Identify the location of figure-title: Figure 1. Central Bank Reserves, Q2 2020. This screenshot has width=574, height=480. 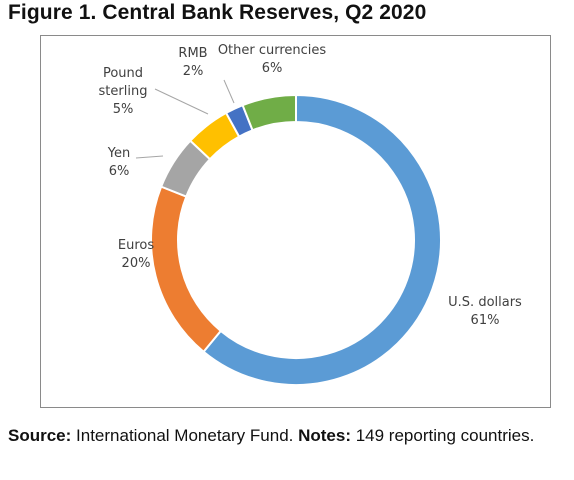
(217, 12).